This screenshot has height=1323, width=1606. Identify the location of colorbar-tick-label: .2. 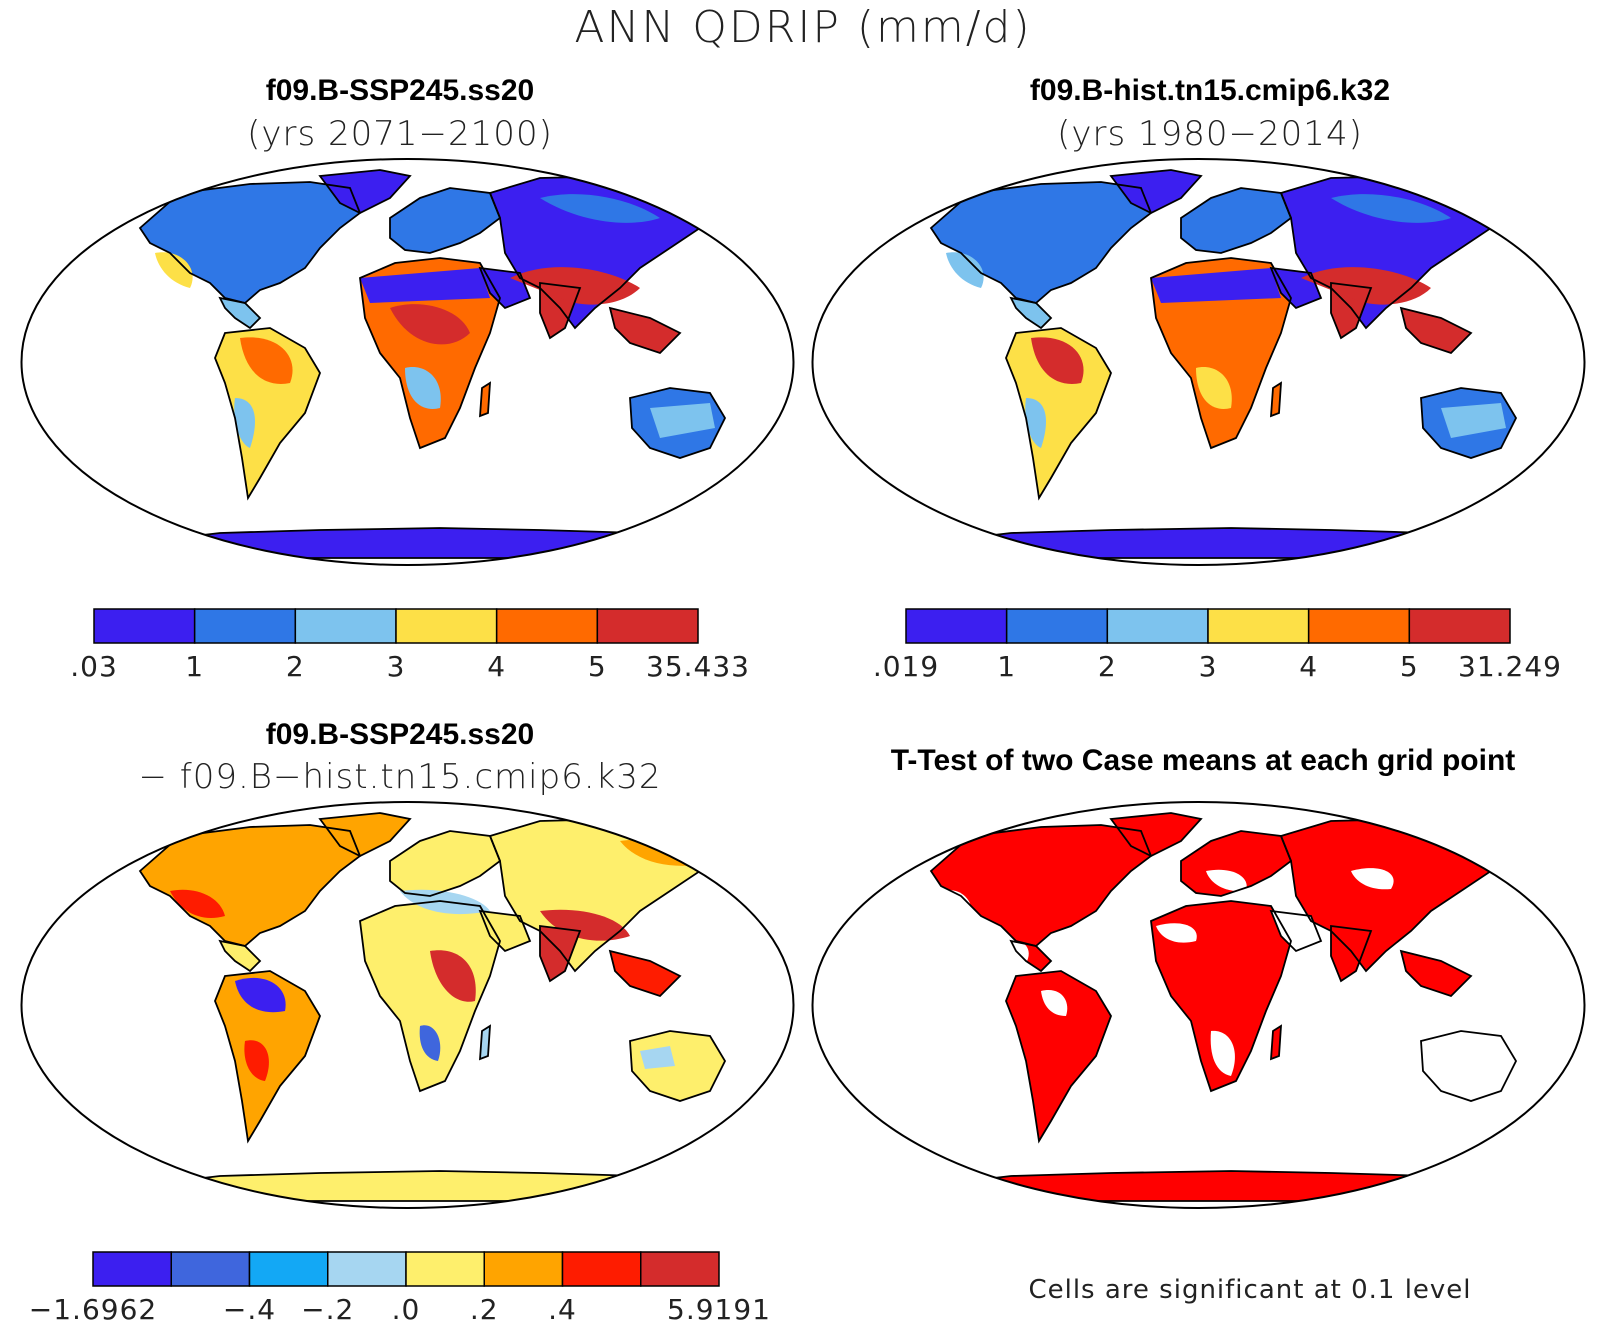
(484, 1308).